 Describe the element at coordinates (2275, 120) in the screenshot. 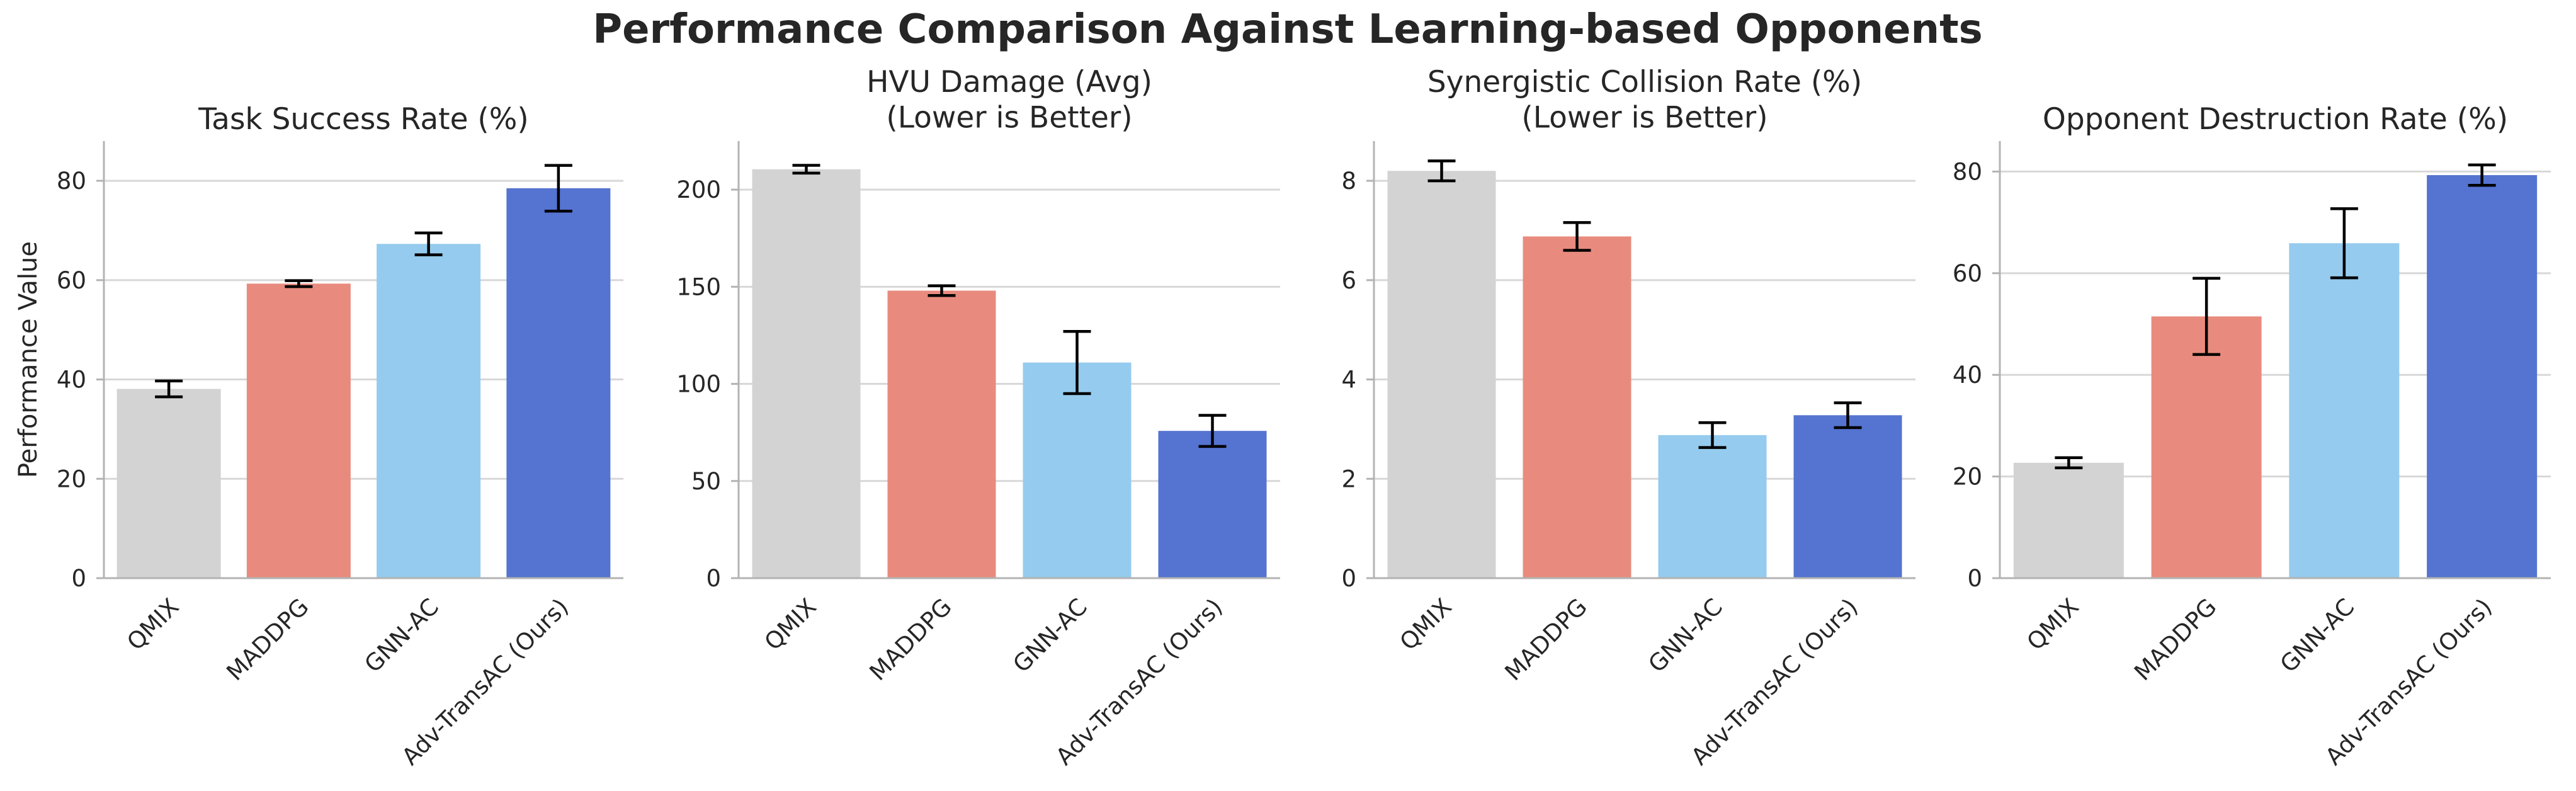

I see `panel-title: Opponent Destruction Rate (%)` at that location.